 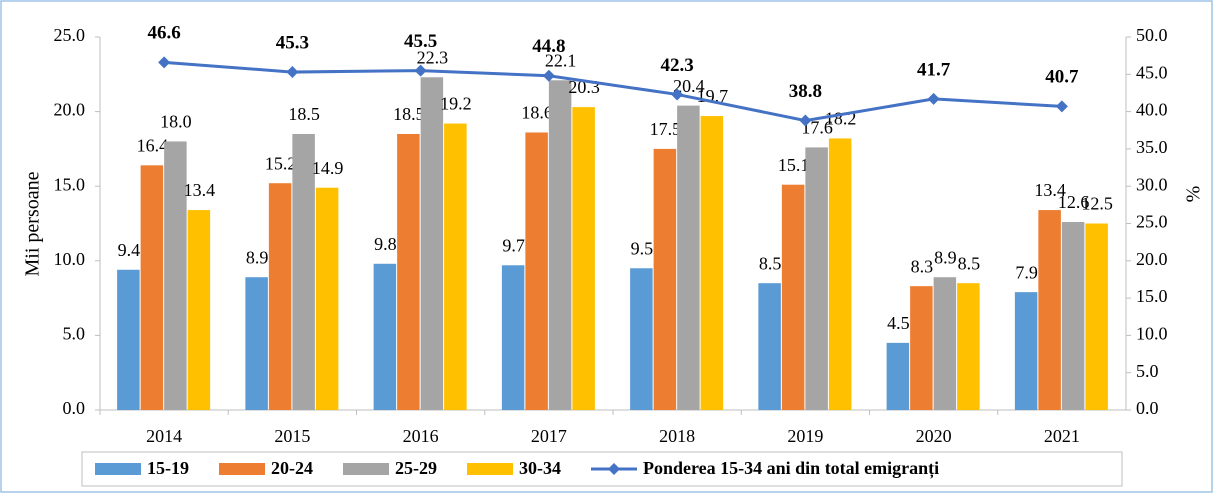 I want to click on bar-value-label: 18.6, so click(x=537, y=113).